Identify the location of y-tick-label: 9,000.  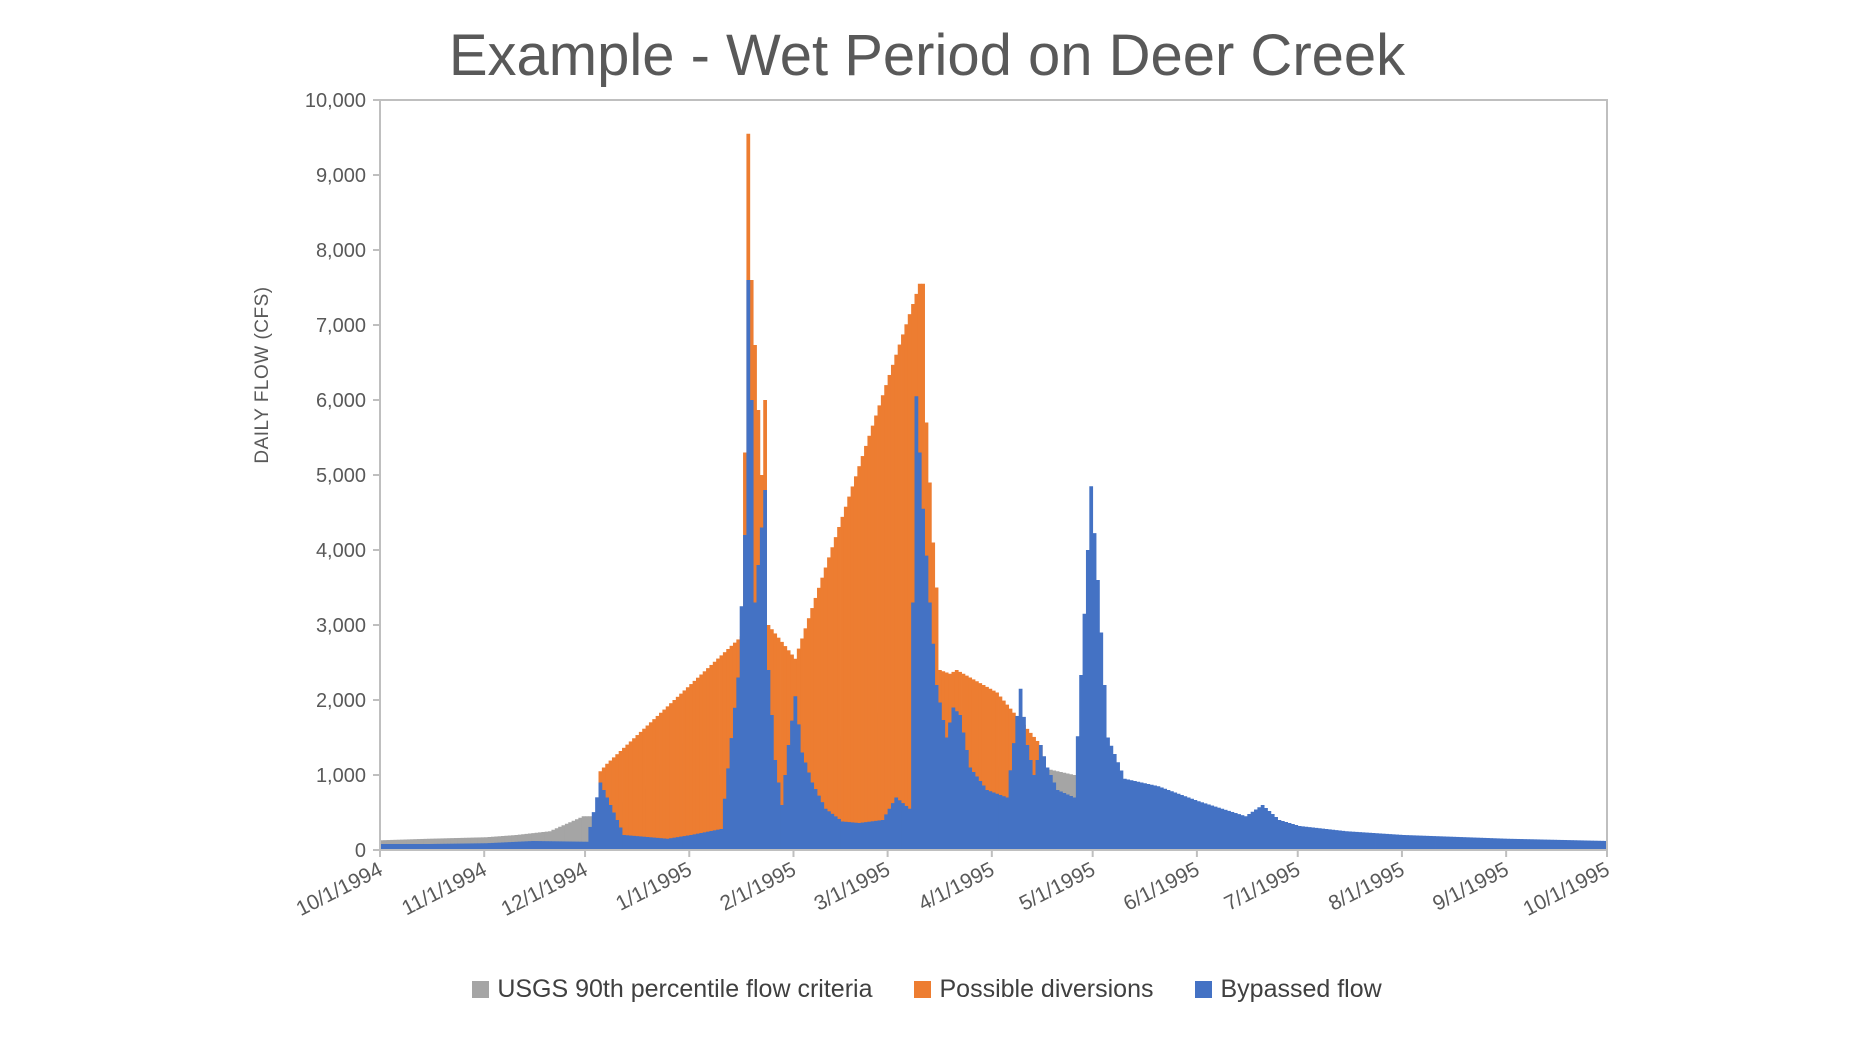
(341, 176).